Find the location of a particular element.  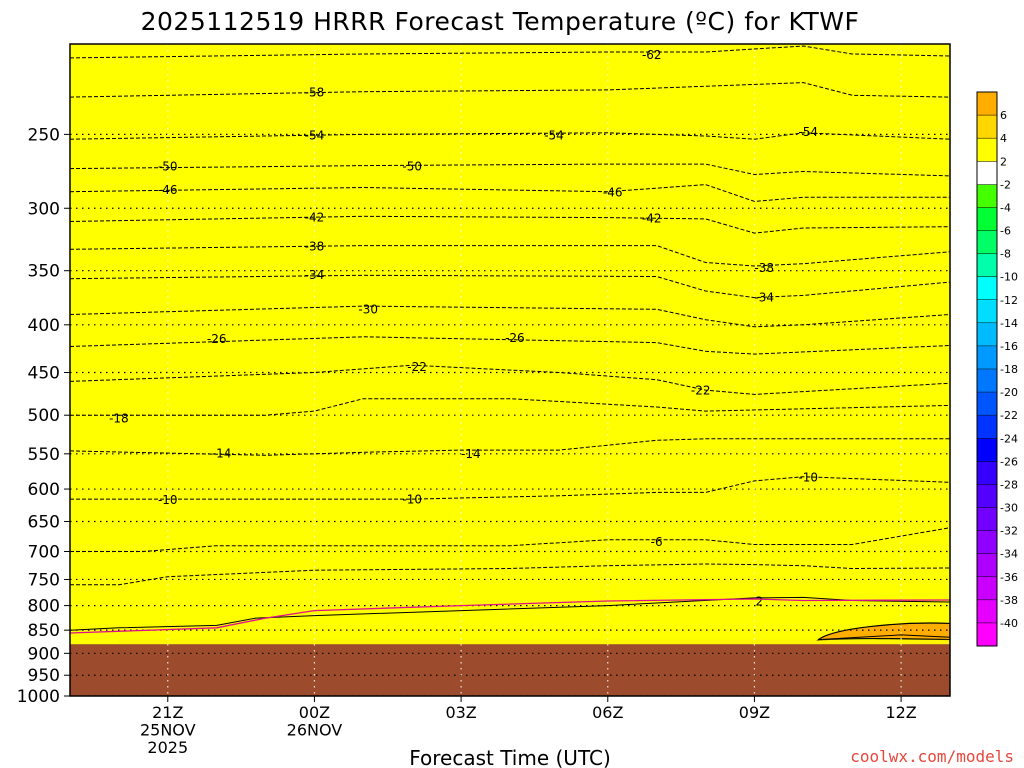

colorbar-label: -20 is located at coordinates (1009, 392).